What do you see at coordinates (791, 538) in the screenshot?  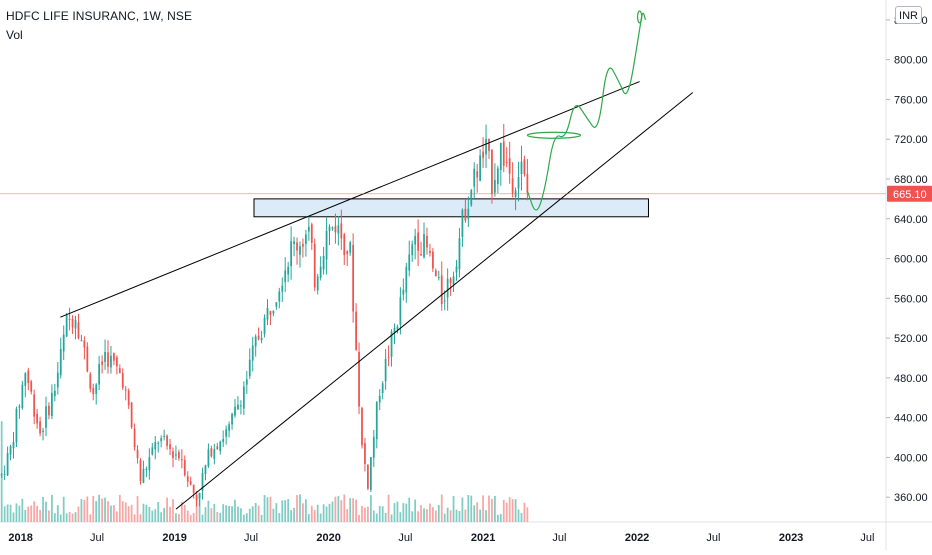 I see `time-tick-label: 2023` at bounding box center [791, 538].